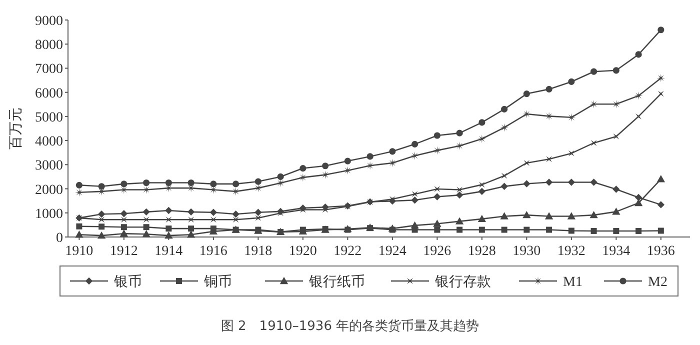  What do you see at coordinates (49, 21) in the screenshot?
I see `y-tick-label: 9000` at bounding box center [49, 21].